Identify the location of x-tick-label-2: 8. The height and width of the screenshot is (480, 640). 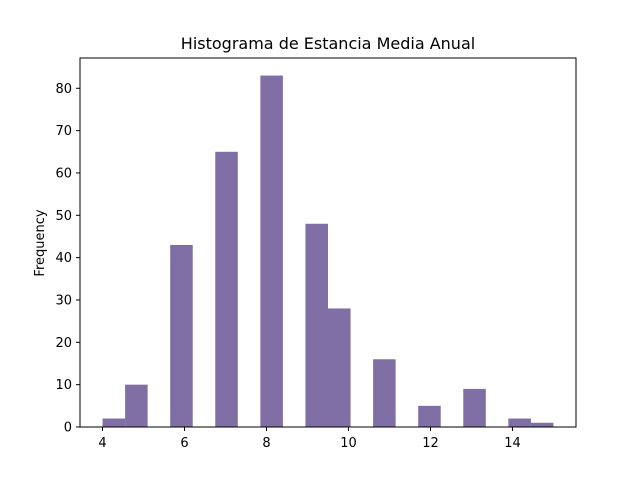
(266, 443).